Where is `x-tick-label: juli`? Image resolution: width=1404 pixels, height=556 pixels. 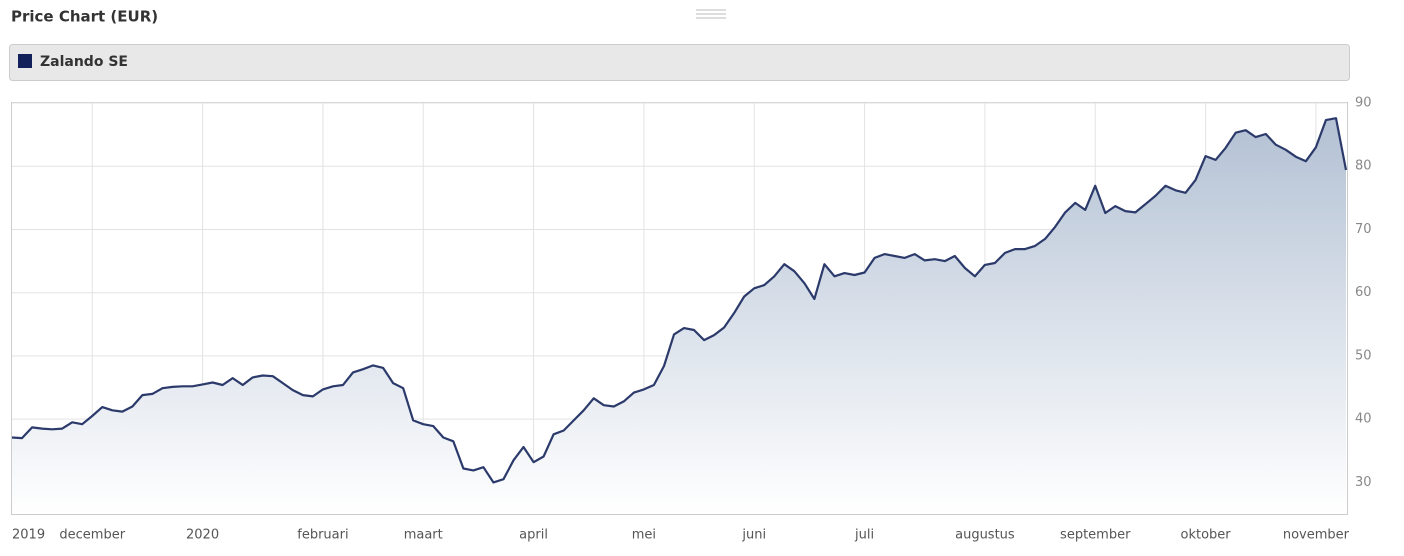
x-tick-label: juli is located at coordinates (864, 535).